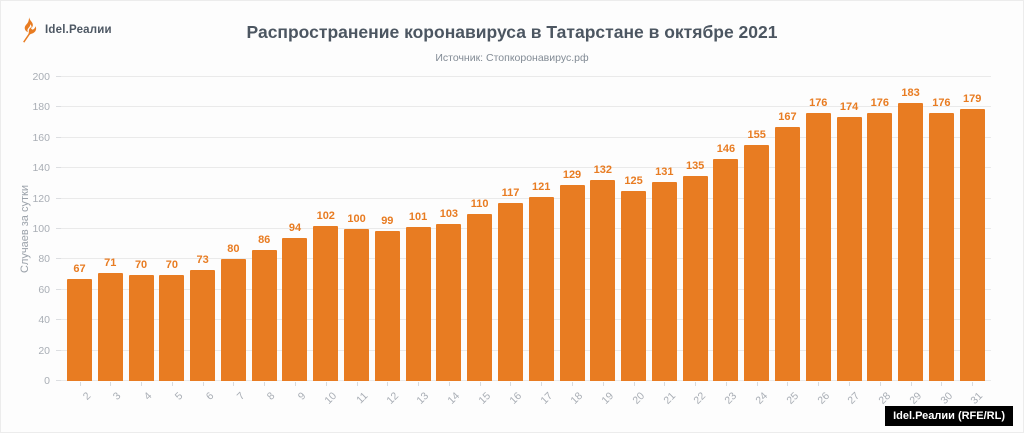 The width and height of the screenshot is (1024, 433). Describe the element at coordinates (485, 398) in the screenshot. I see `x-tick-label: 15` at that location.